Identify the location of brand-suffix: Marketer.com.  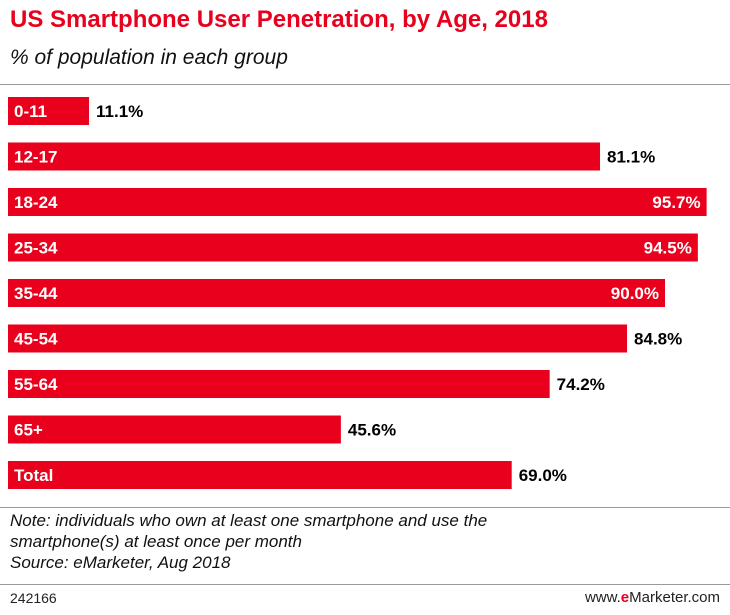
(674, 597).